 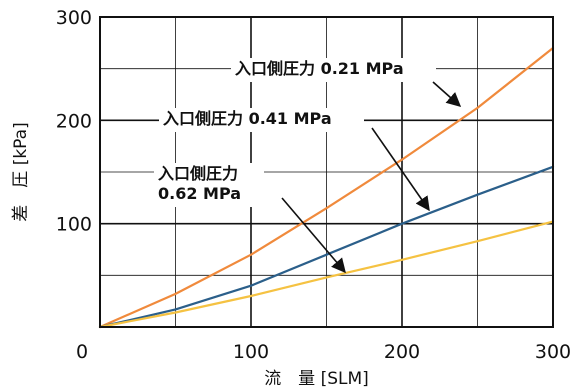 I want to click on y-tick-label: 200, so click(x=74, y=121).